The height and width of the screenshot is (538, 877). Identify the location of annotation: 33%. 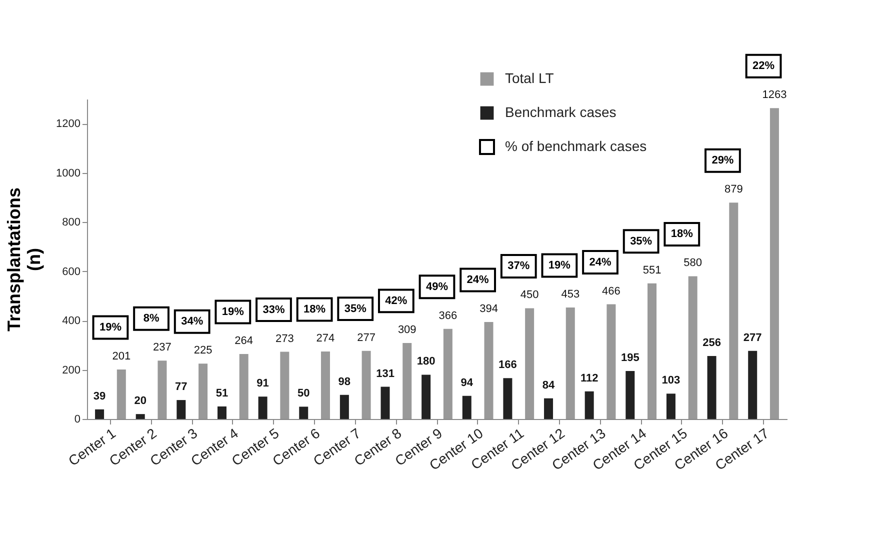
(273, 310).